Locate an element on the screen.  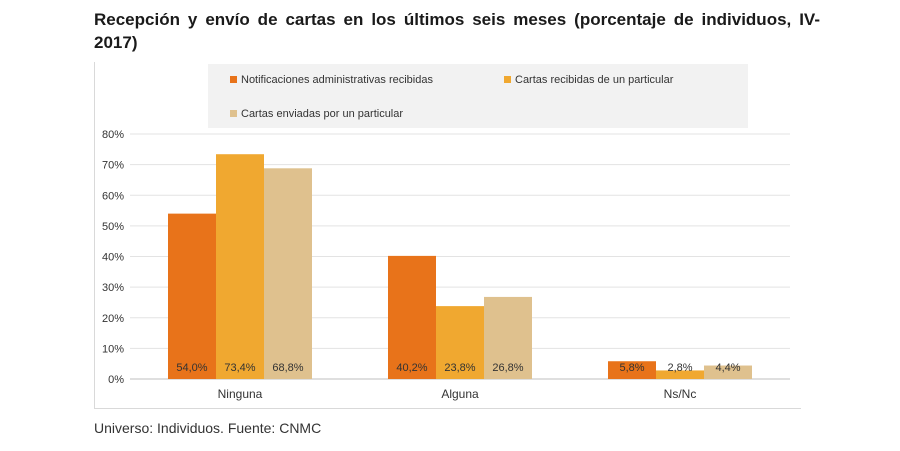
y-tick-label: 50% is located at coordinates (113, 227).